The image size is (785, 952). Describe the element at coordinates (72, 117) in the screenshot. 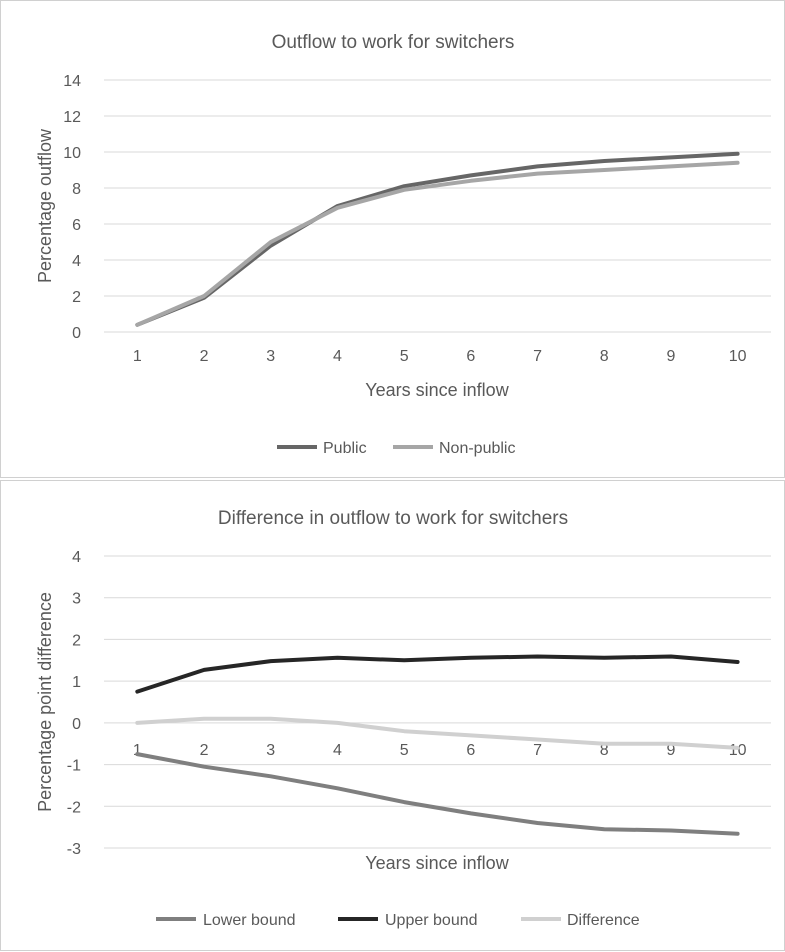

I see `y-tick-label: 12` at that location.